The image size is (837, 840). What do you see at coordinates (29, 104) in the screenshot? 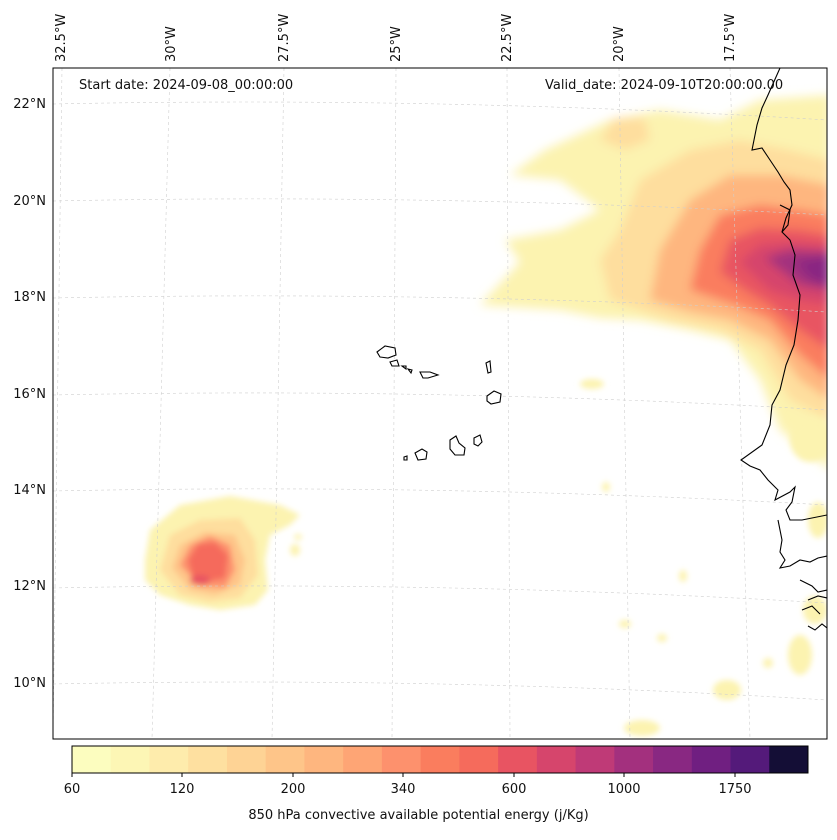
I see `lat-label-22n: 22°N` at bounding box center [29, 104].